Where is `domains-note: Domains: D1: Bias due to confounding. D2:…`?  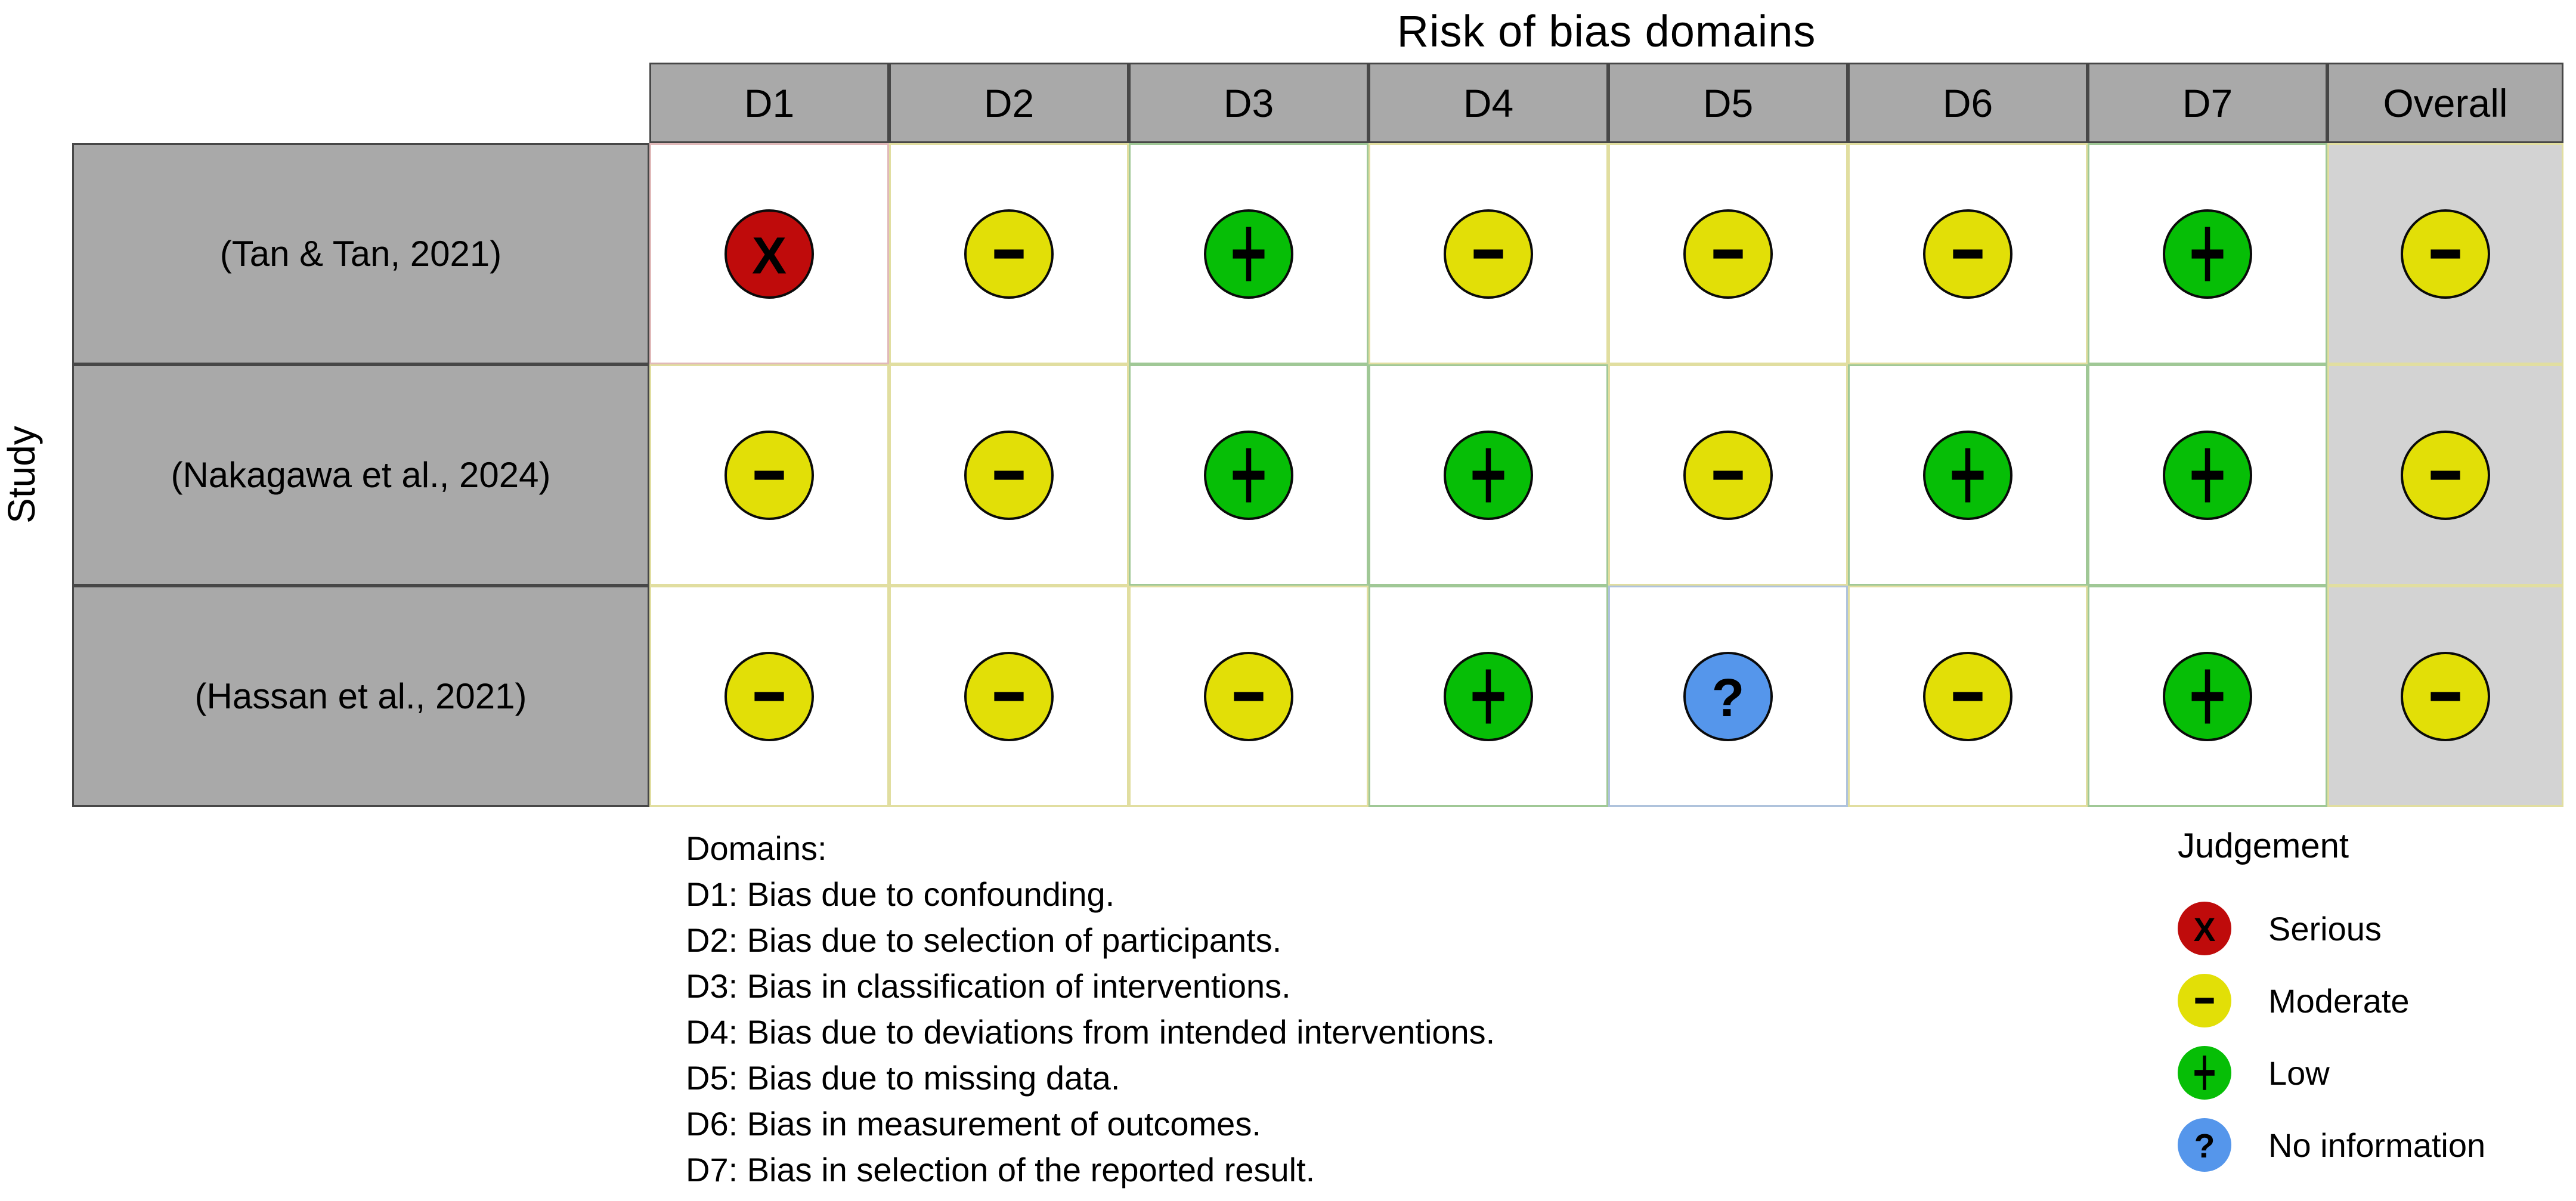 domains-note: Domains: D1: Bias due to confounding. D2:… is located at coordinates (1090, 1009).